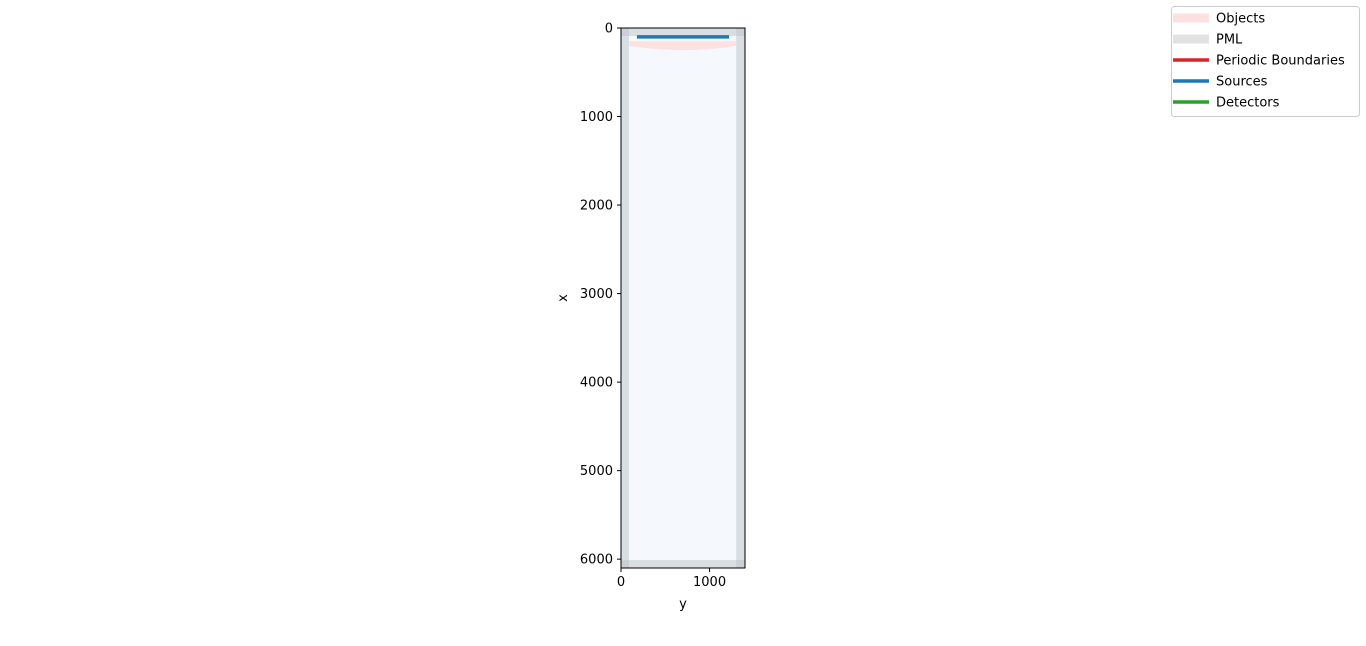 Image resolution: width=1366 pixels, height=646 pixels. I want to click on simulation-background, so click(683, 298).